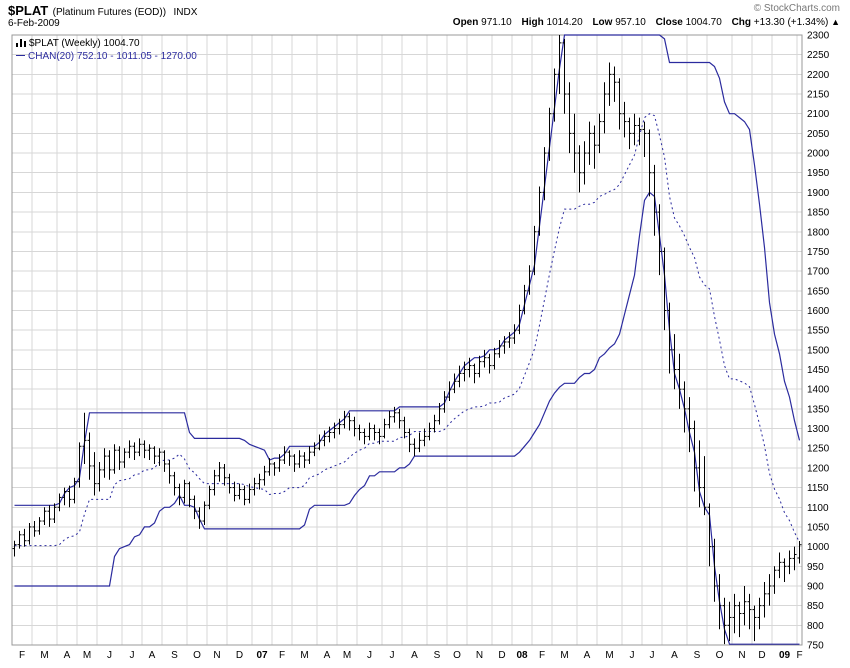  What do you see at coordinates (796, 8) in the screenshot?
I see `copyright-text: © StockCharts.com` at bounding box center [796, 8].